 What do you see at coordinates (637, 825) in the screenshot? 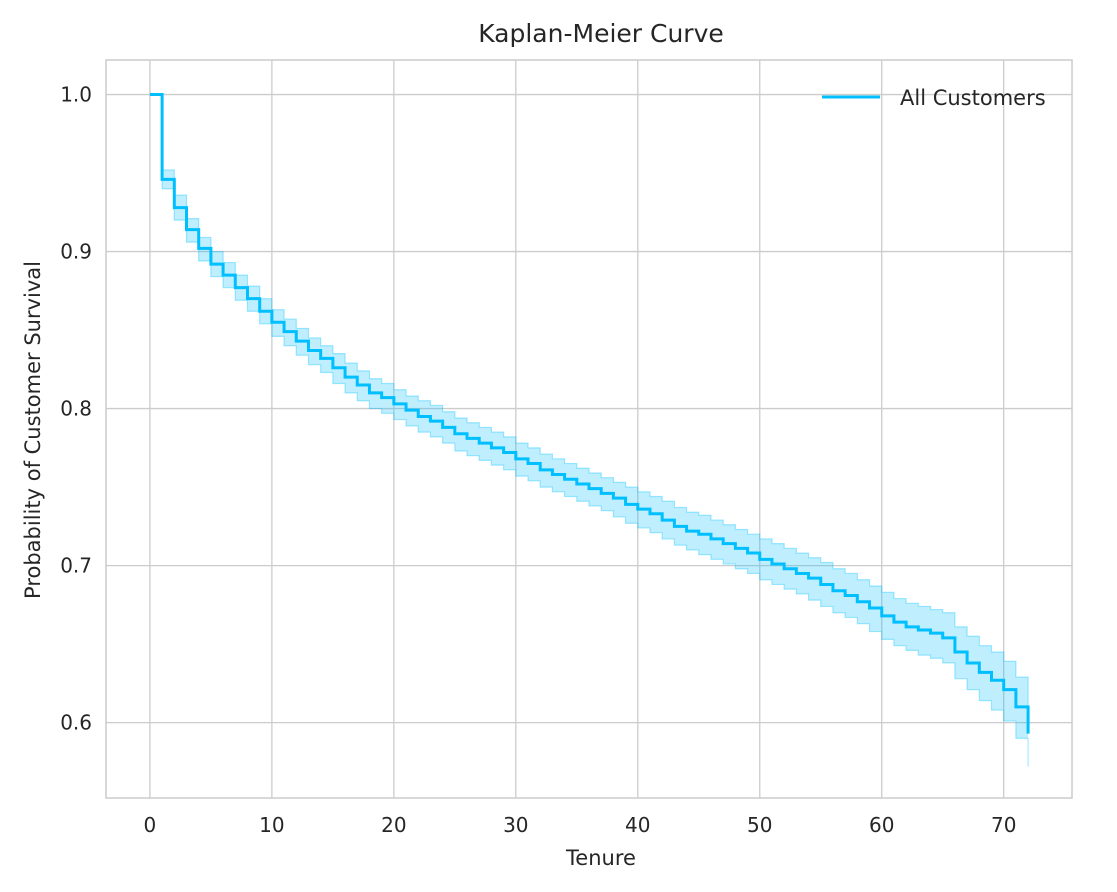
I see `x-tick-label: 40` at bounding box center [637, 825].